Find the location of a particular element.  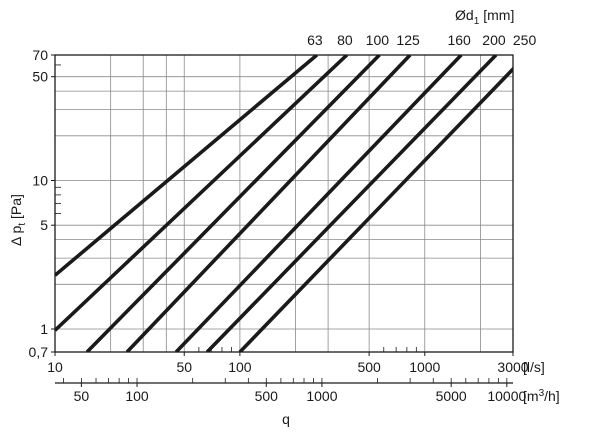

x-unit-m3h-post: /h] is located at coordinates (552, 396).